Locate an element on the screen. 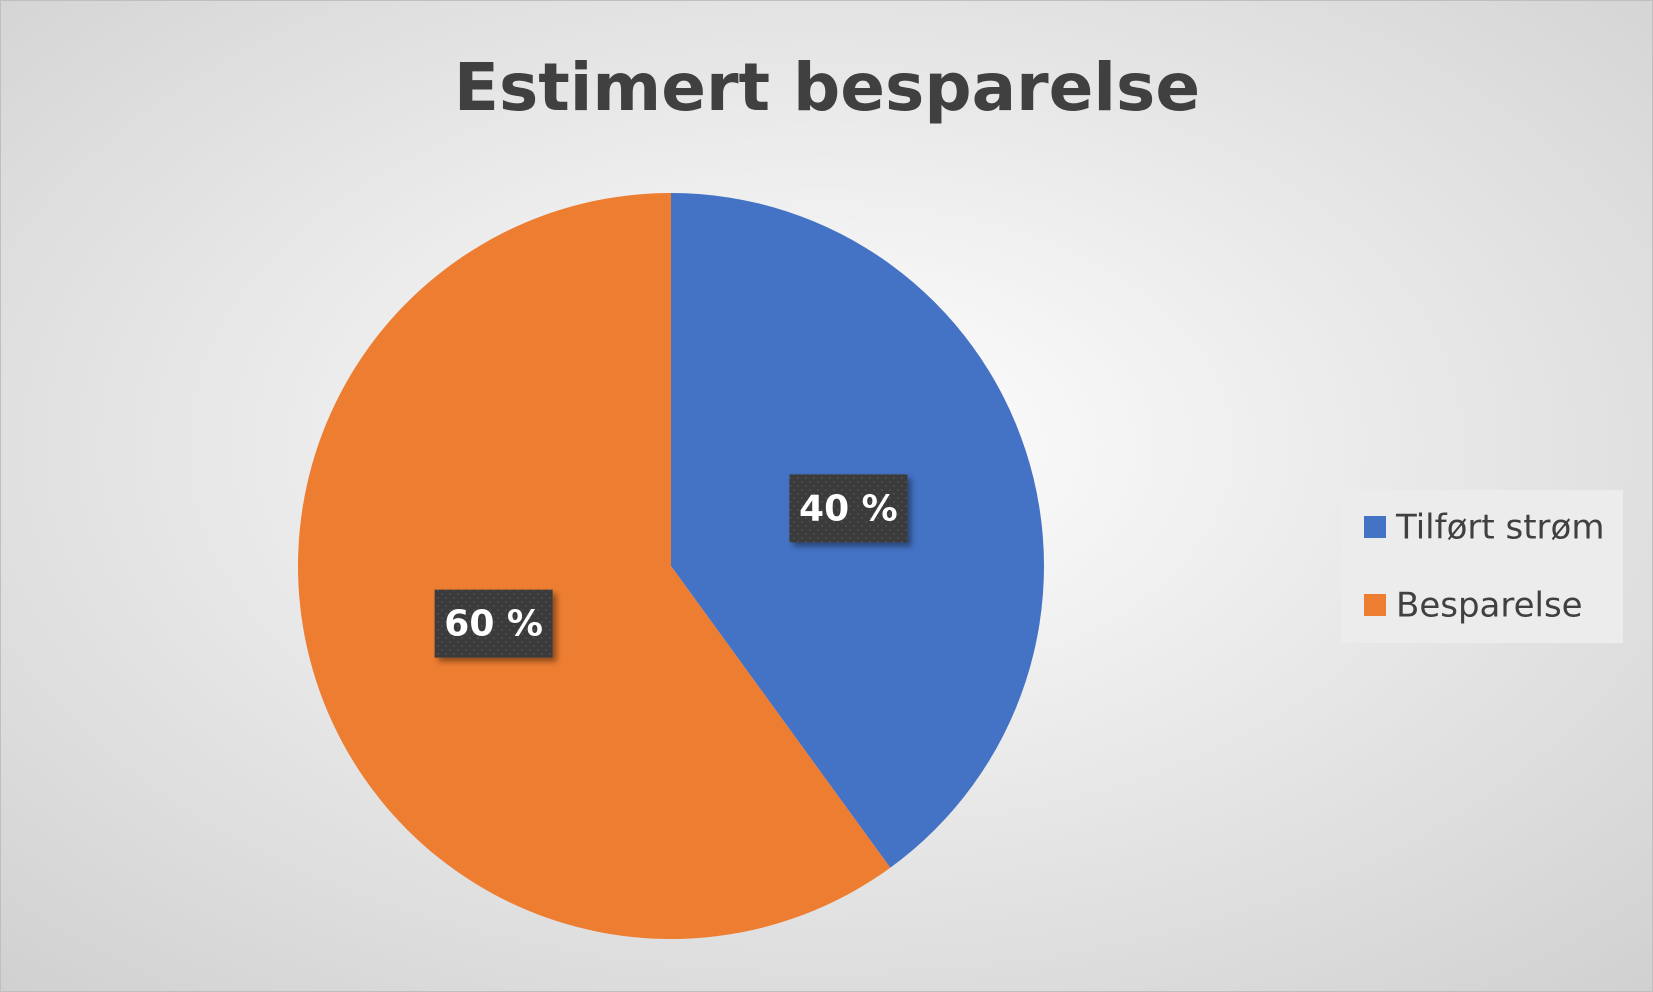 The image size is (1653, 992). legend-label: Tilført strøm is located at coordinates (1499, 528).